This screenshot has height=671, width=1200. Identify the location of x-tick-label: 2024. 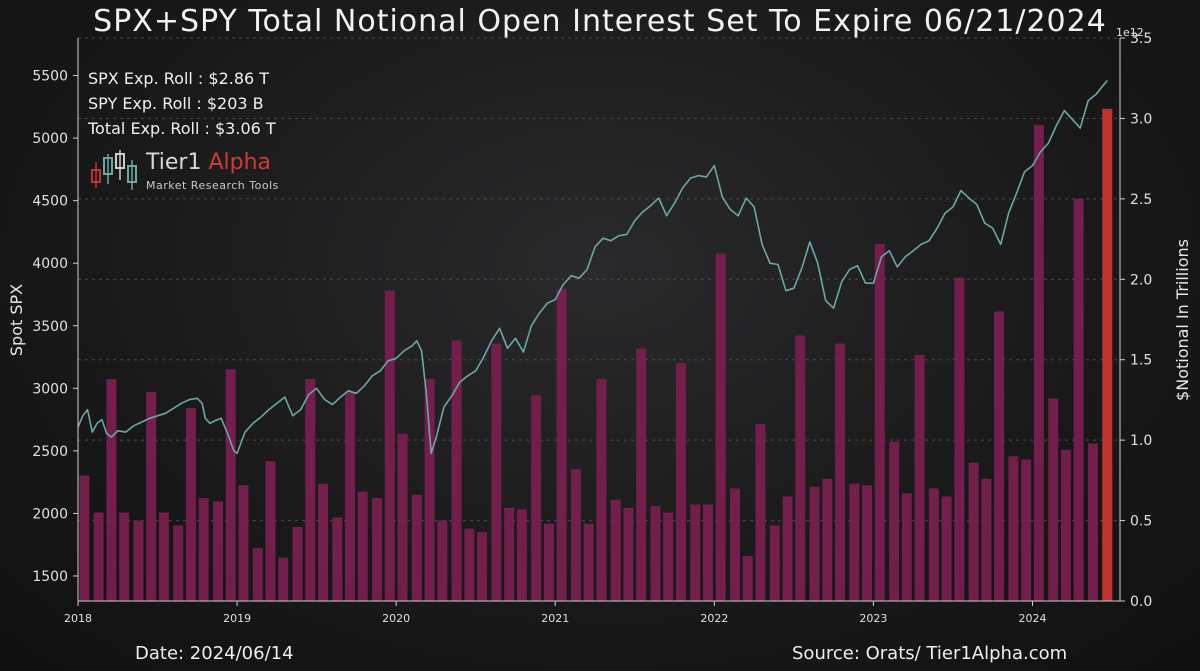
(1033, 618).